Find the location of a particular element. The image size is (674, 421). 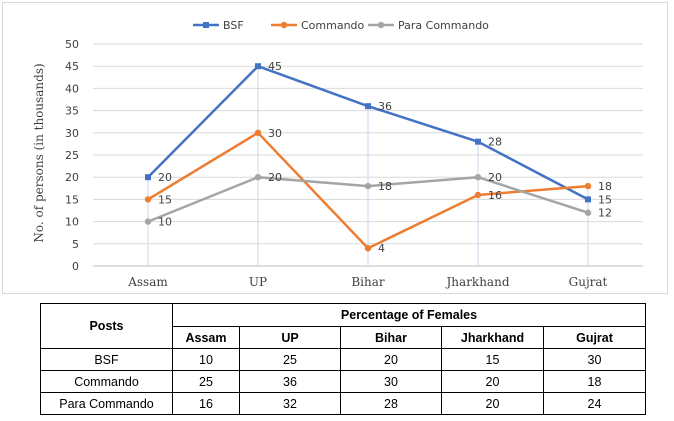

data-label: 36 is located at coordinates (385, 106).